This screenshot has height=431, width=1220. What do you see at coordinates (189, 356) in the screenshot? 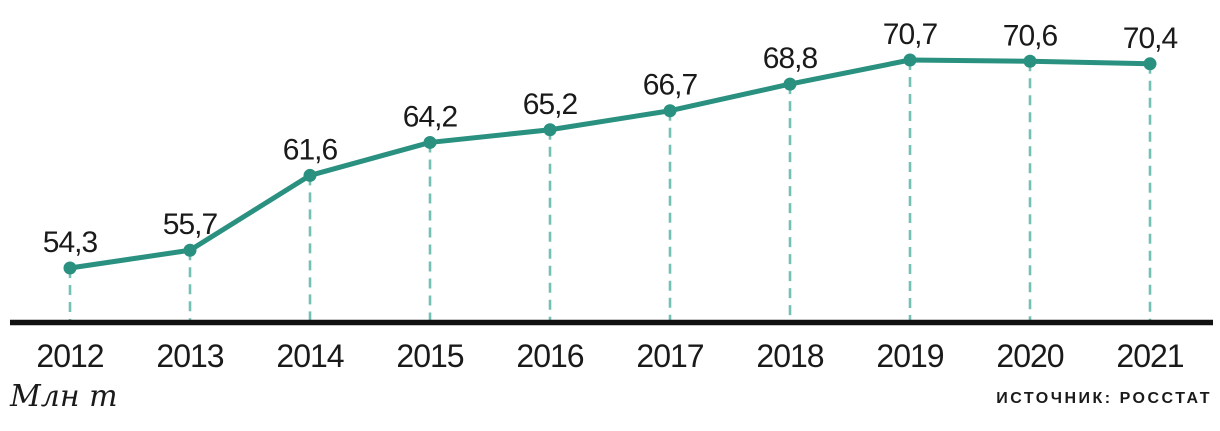
I see `x-tick-label: 2013` at bounding box center [189, 356].